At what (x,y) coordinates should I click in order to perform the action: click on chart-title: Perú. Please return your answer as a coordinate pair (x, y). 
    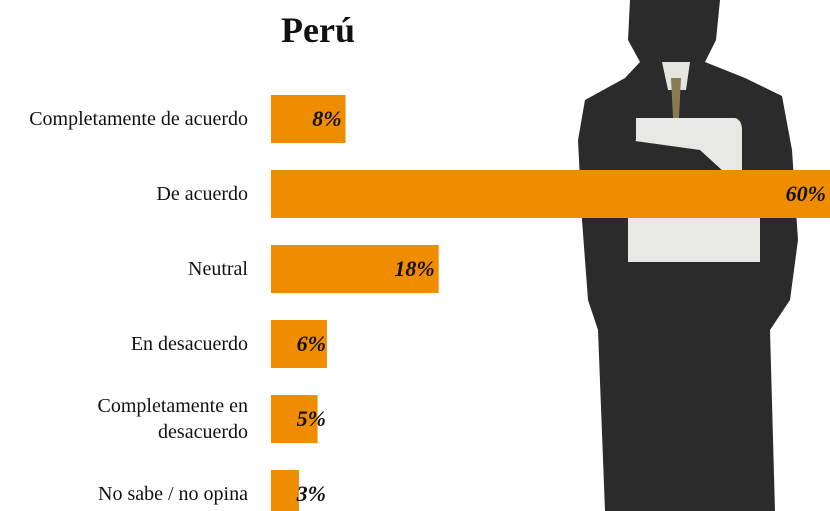
    Looking at the image, I should click on (318, 30).